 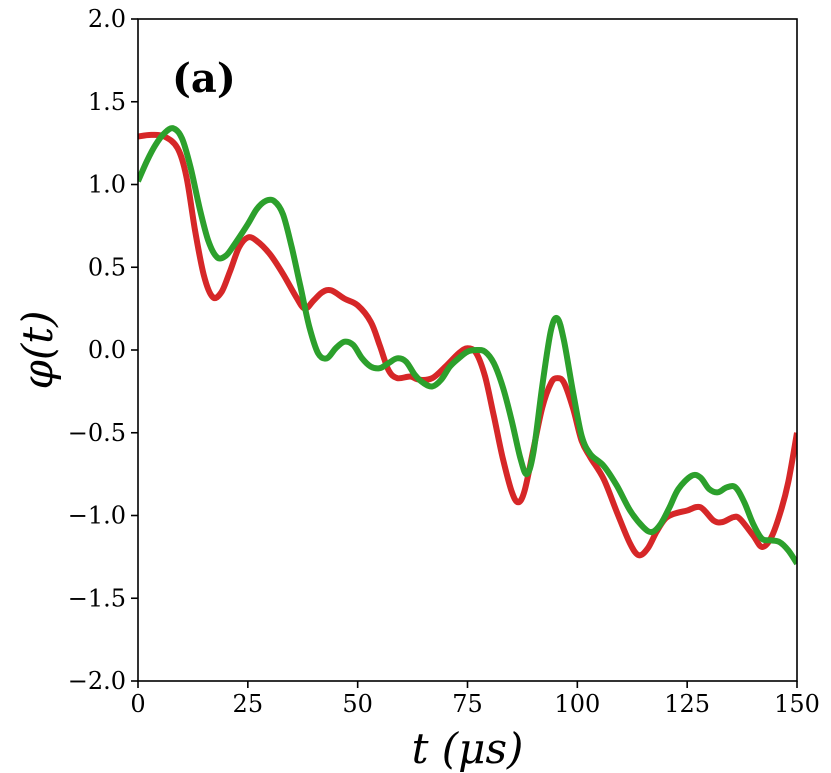 I want to click on x-axis: 0 25 50 75 100 125 150, so click(x=475, y=699).